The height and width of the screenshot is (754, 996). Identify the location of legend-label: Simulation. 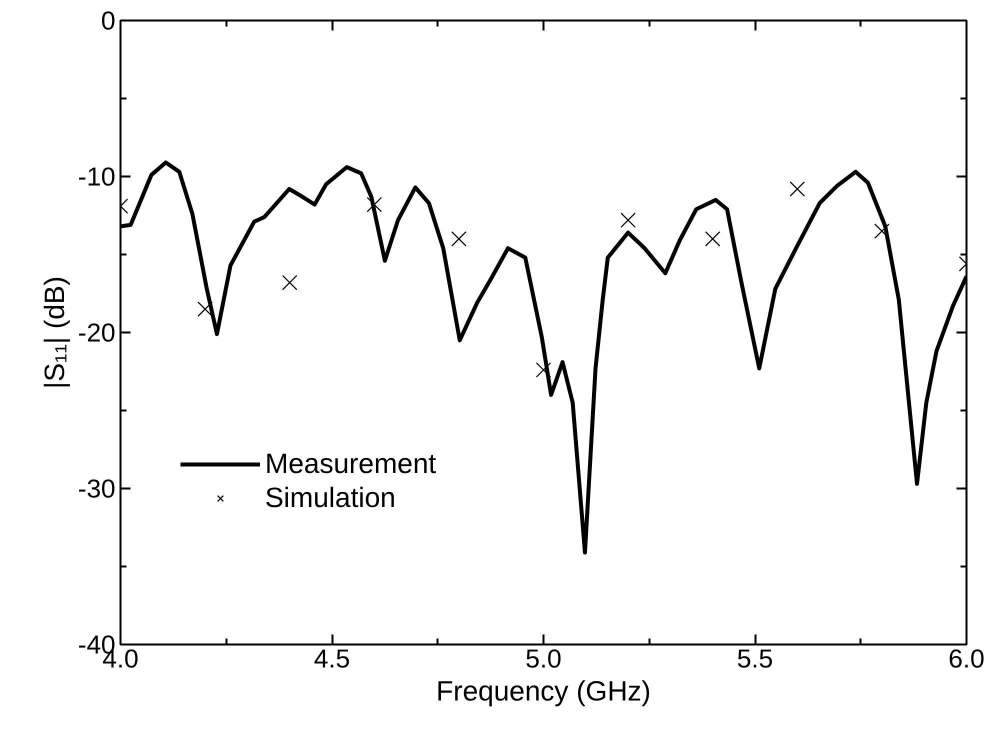
(330, 498).